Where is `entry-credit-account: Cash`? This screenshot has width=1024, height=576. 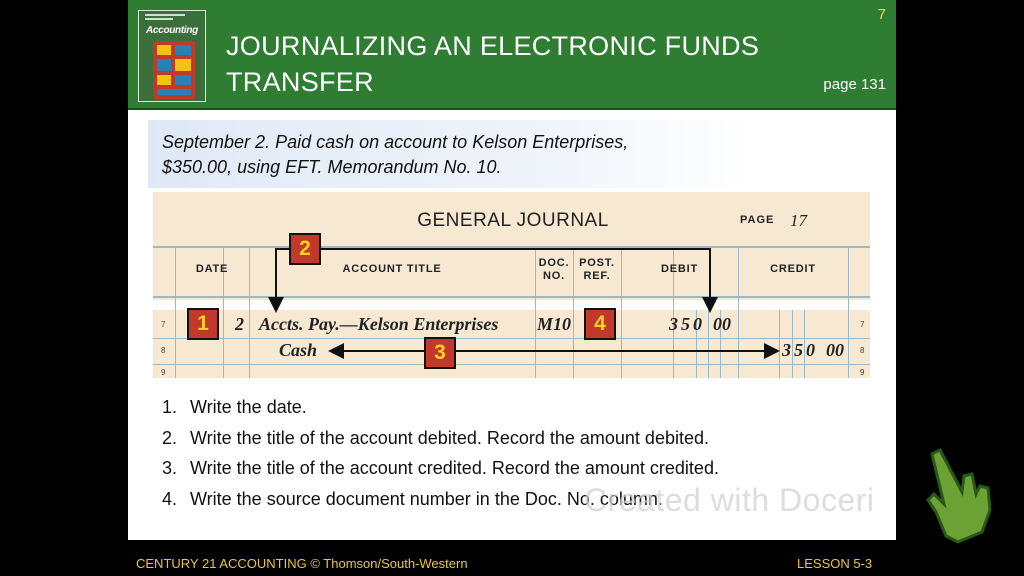
entry-credit-account: Cash is located at coordinates (298, 350).